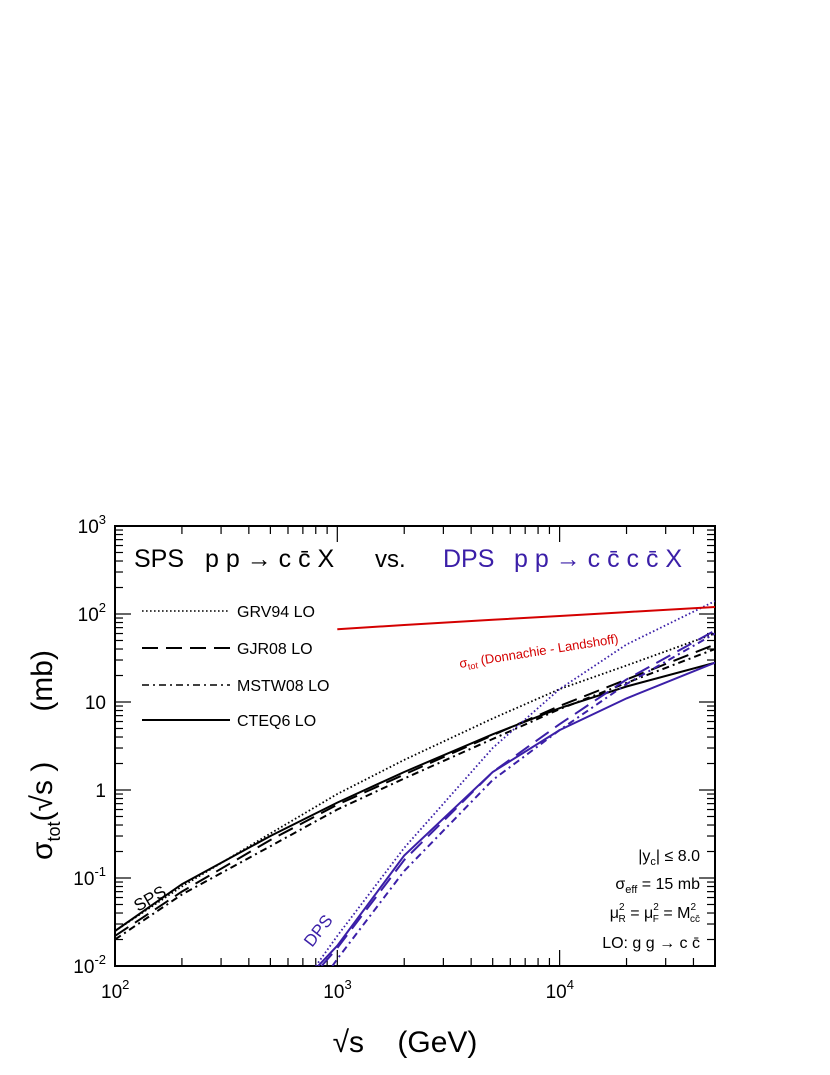 This screenshot has width=830, height=1075. I want to click on y-axis-label-sub: tot, so click(54, 831).